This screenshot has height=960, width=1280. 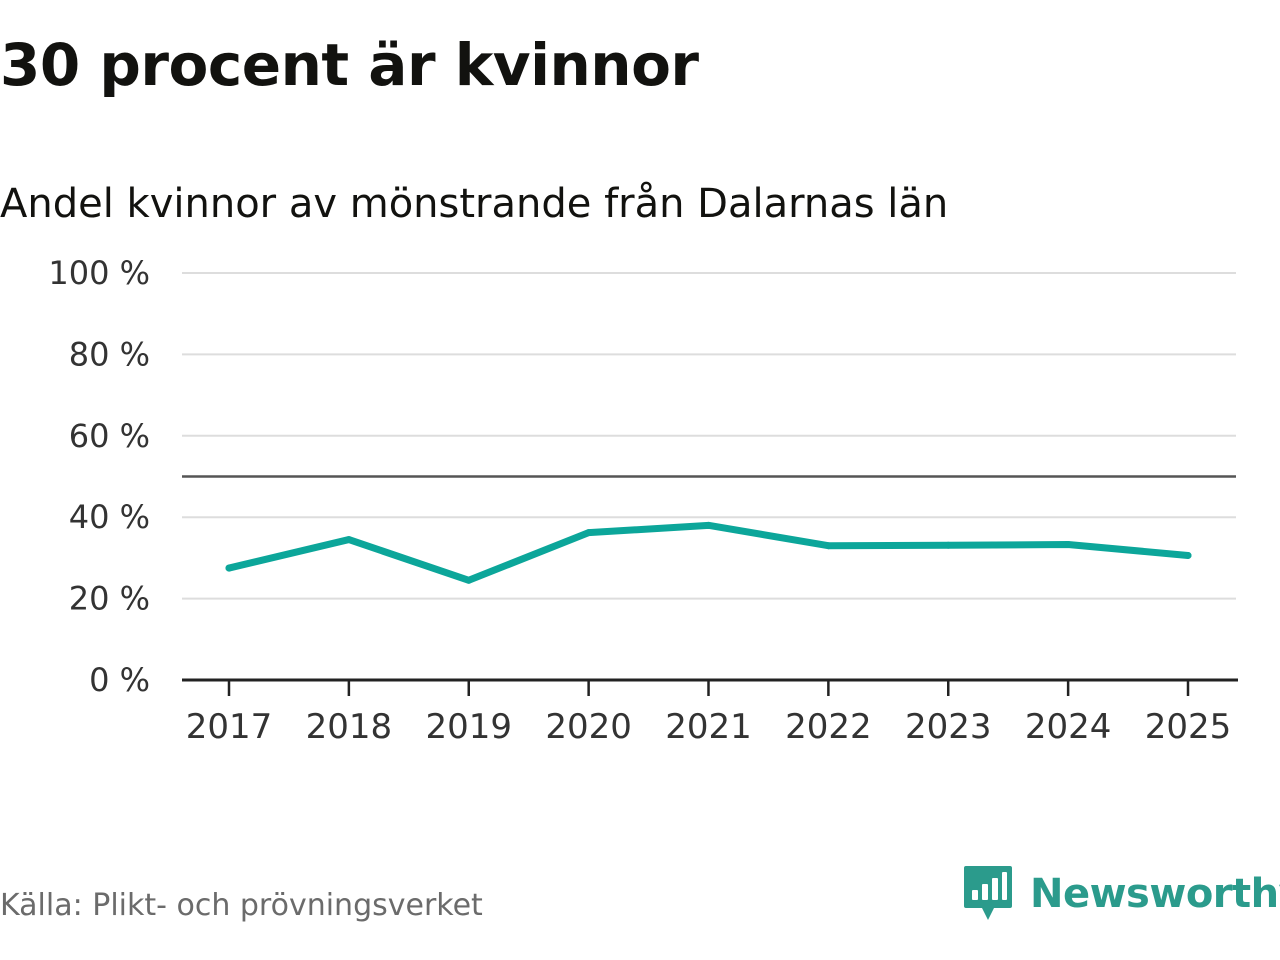 I want to click on x-tick-label: 2020, so click(x=588, y=727).